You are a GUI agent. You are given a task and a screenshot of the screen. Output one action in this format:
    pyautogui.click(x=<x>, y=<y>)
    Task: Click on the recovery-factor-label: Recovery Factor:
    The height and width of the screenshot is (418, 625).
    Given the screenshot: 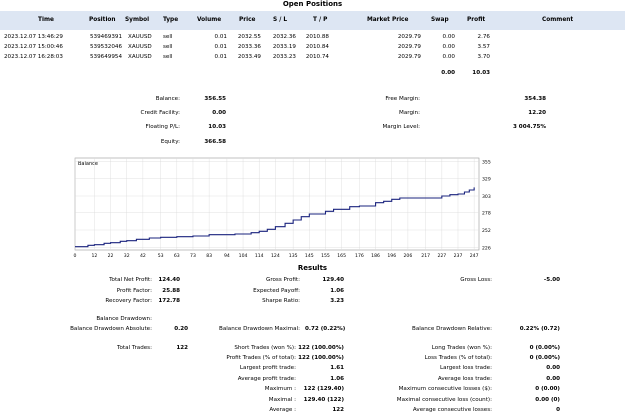 What is the action you would take?
    pyautogui.click(x=128, y=301)
    